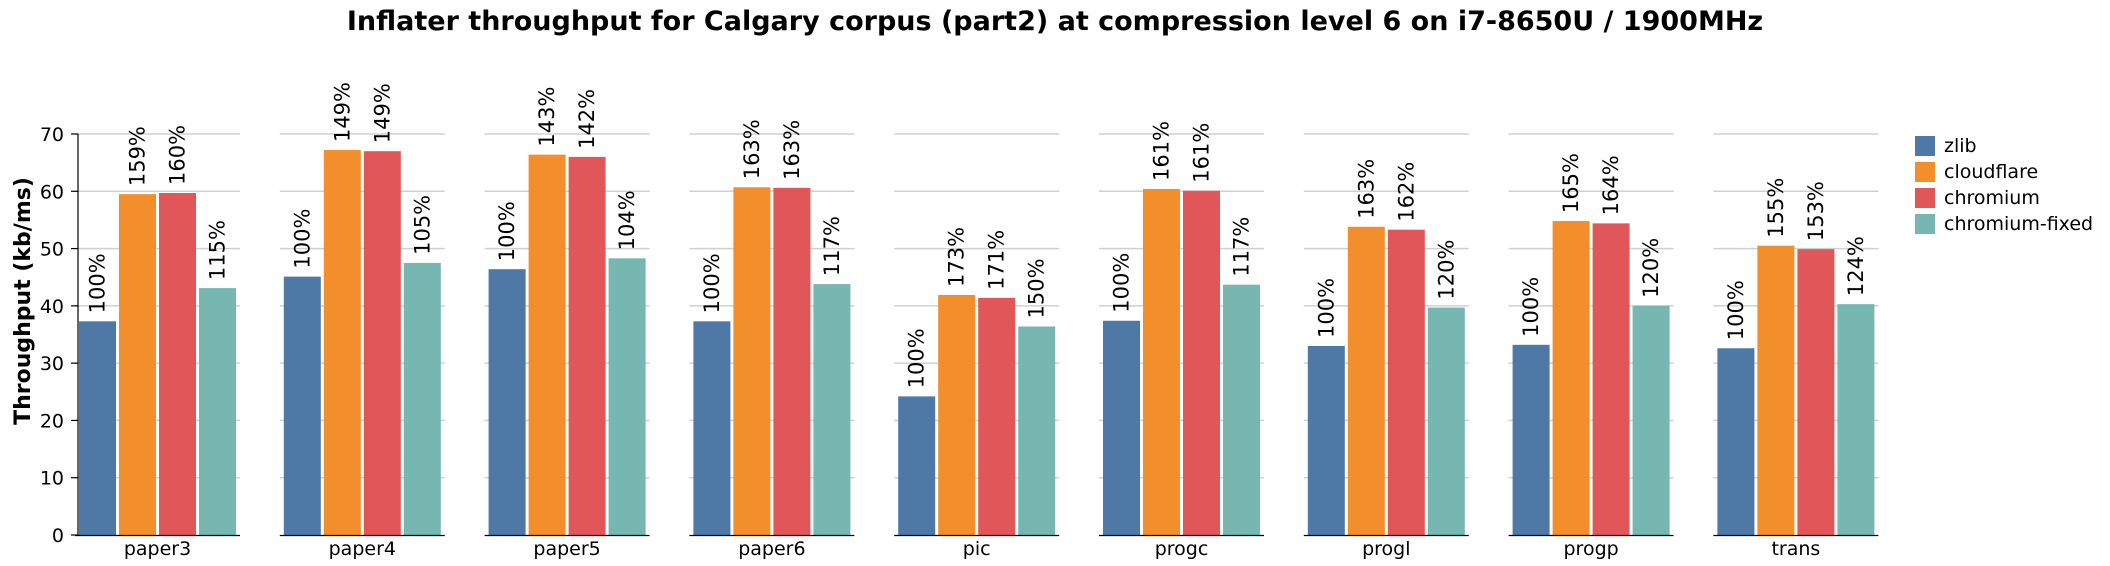 Image resolution: width=2110 pixels, height=566 pixels. I want to click on bar-chromium-fixed-progp, so click(1651, 420).